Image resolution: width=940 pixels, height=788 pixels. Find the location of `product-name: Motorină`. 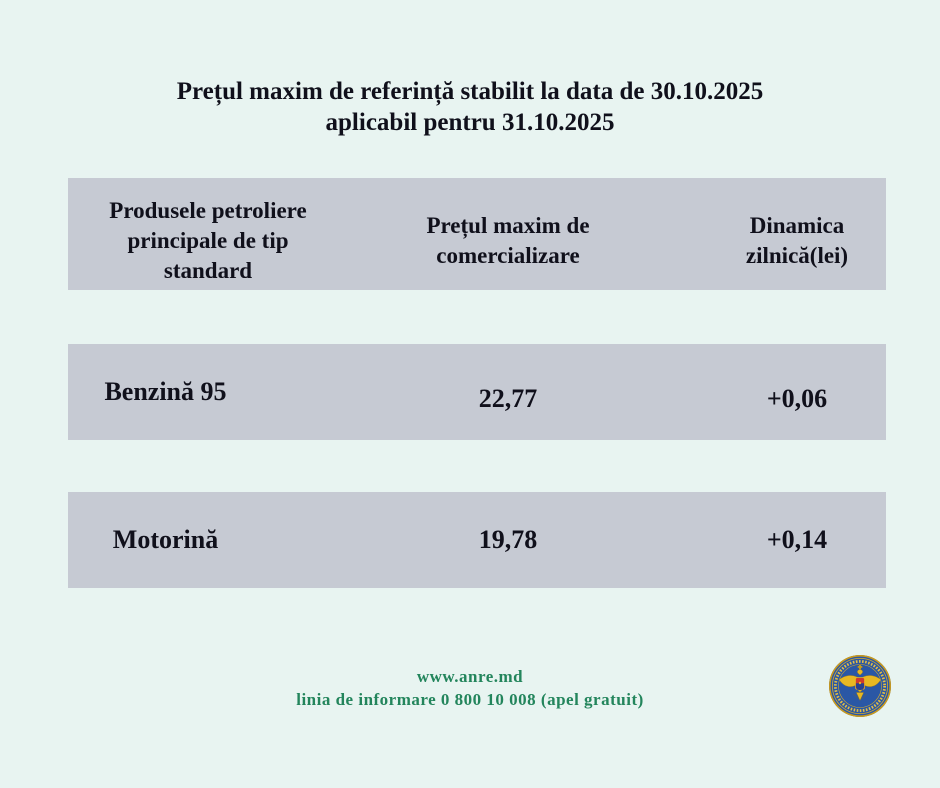

product-name: Motorină is located at coordinates (208, 540).